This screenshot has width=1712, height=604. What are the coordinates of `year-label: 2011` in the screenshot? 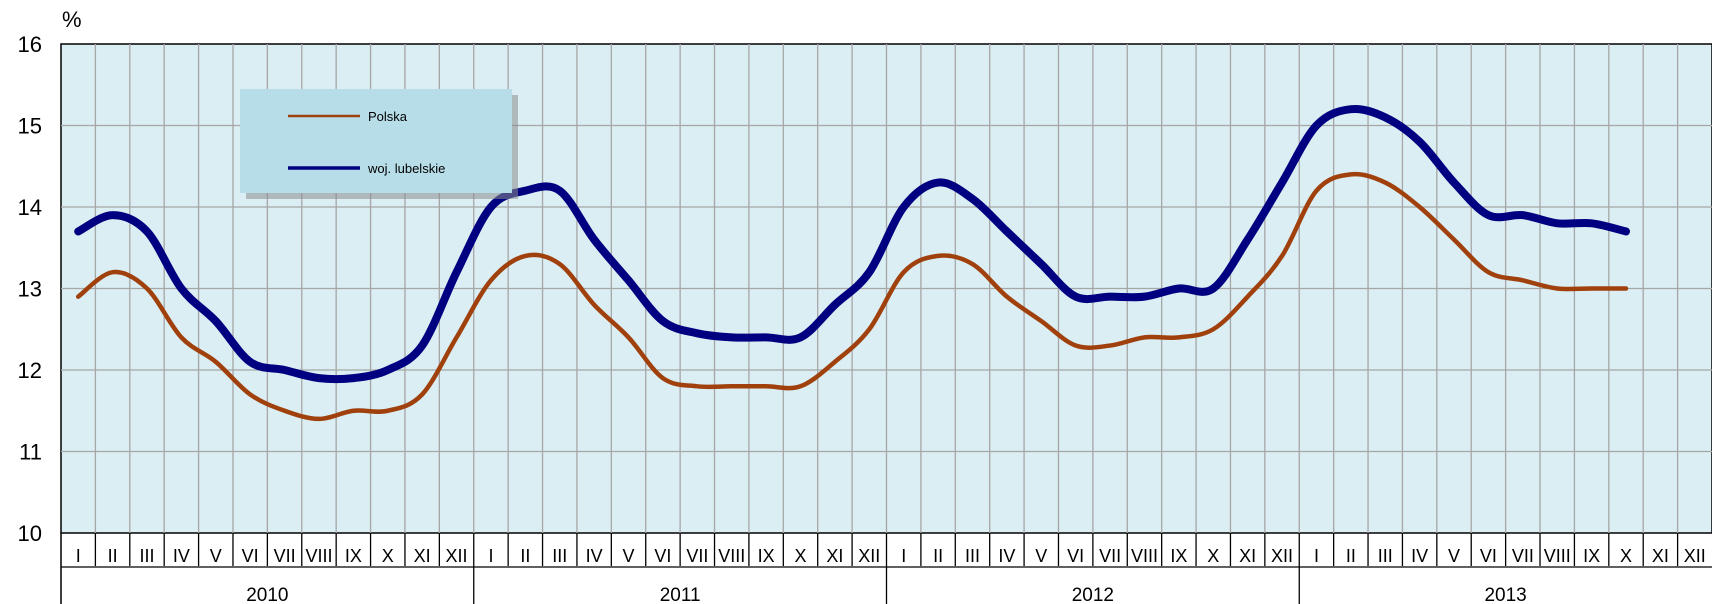 It's located at (680, 594).